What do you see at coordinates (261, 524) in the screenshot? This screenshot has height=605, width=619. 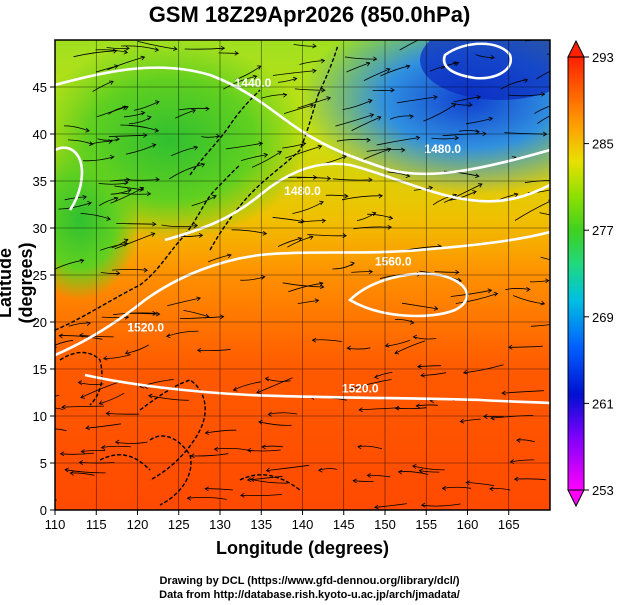 I see `x-tick-label: 135` at bounding box center [261, 524].